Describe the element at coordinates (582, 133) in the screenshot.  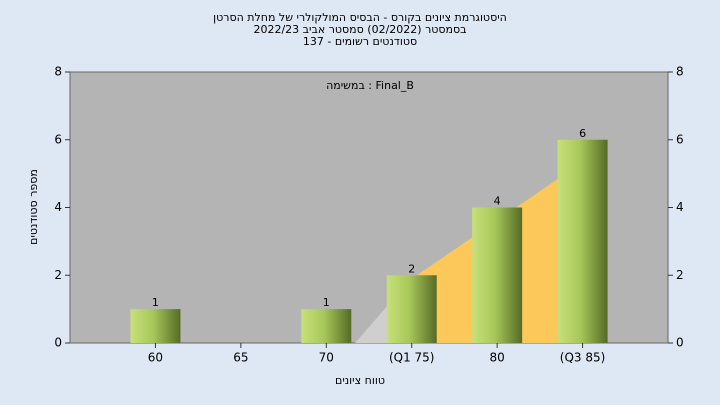
I see `value-label: 6` at that location.